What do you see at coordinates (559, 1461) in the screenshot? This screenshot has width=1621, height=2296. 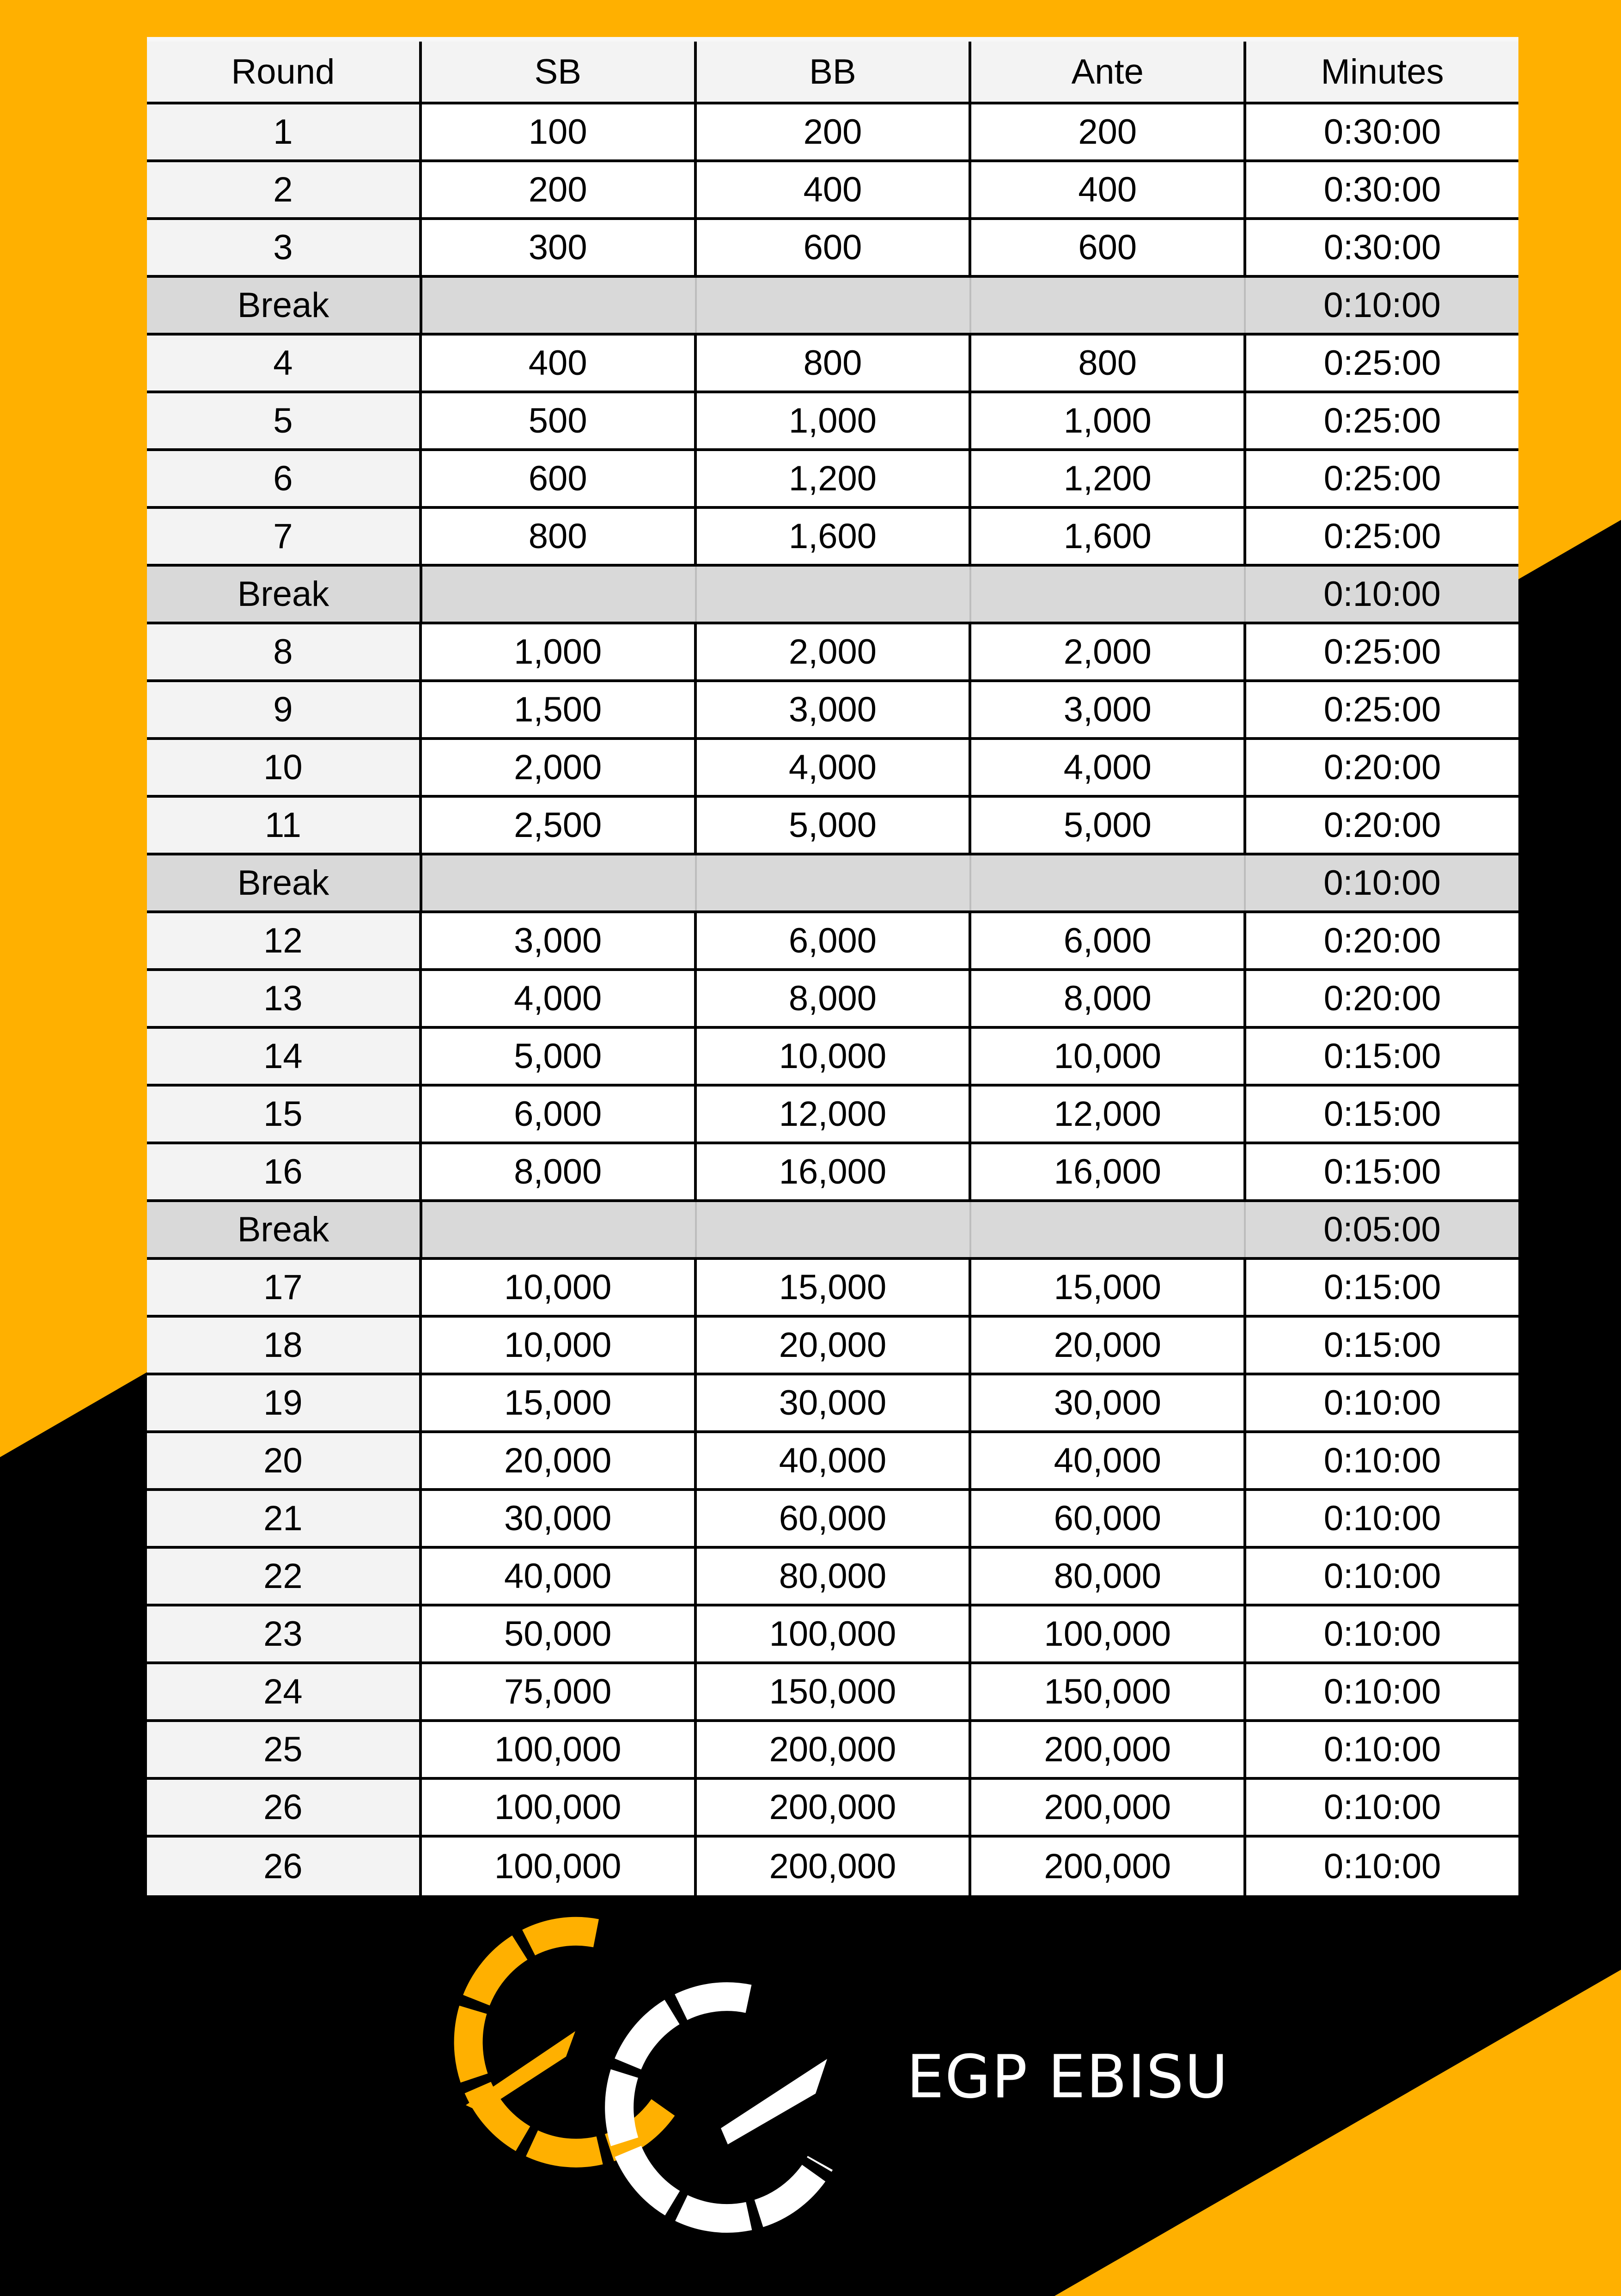 I see `cell-sb: 20,000` at bounding box center [559, 1461].